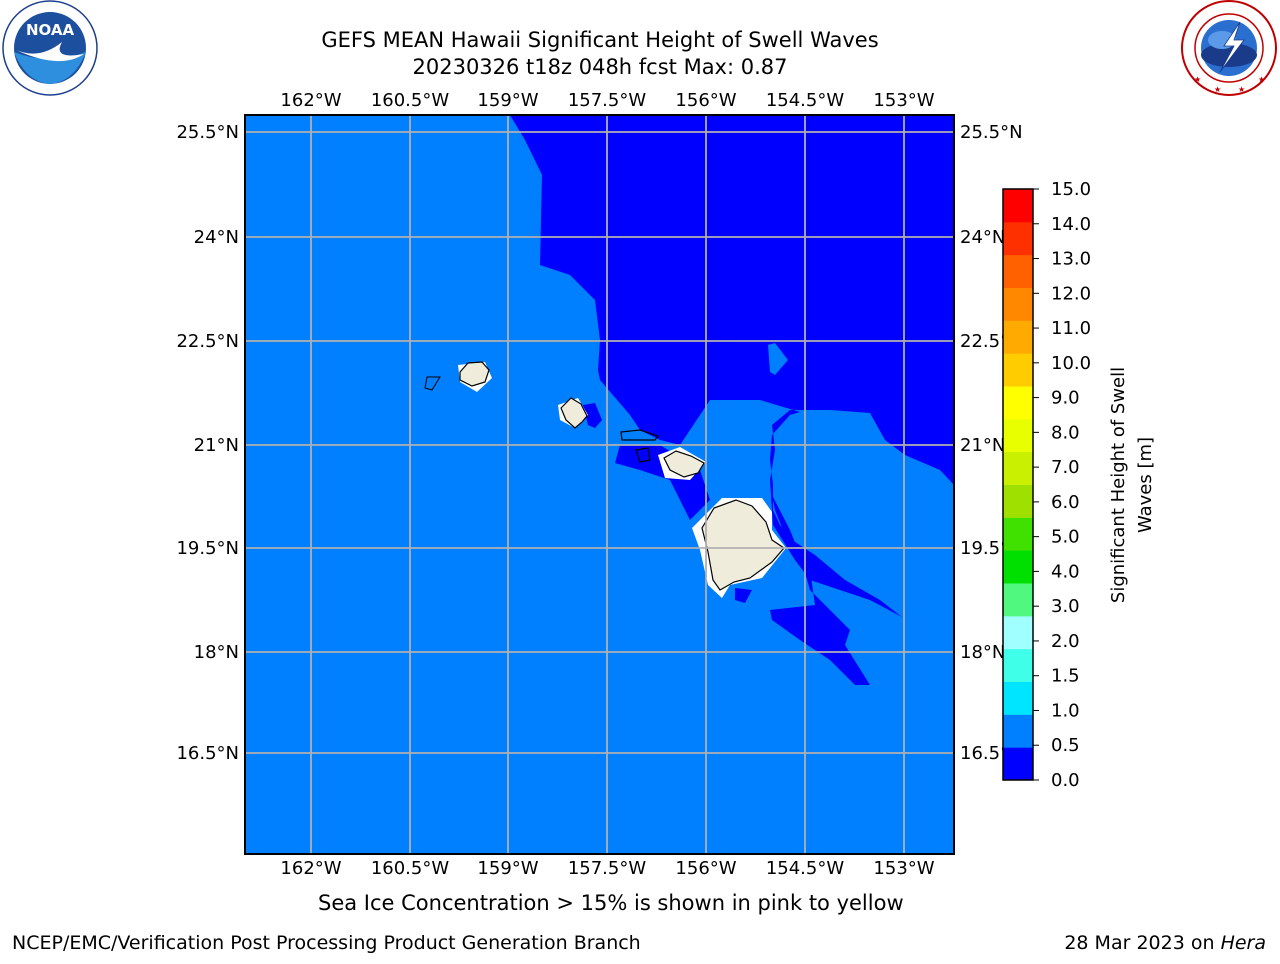 Image resolution: width=1280 pixels, height=964 pixels. I want to click on colorbar-label-line1: Significant Height of Swell, so click(1118, 485).